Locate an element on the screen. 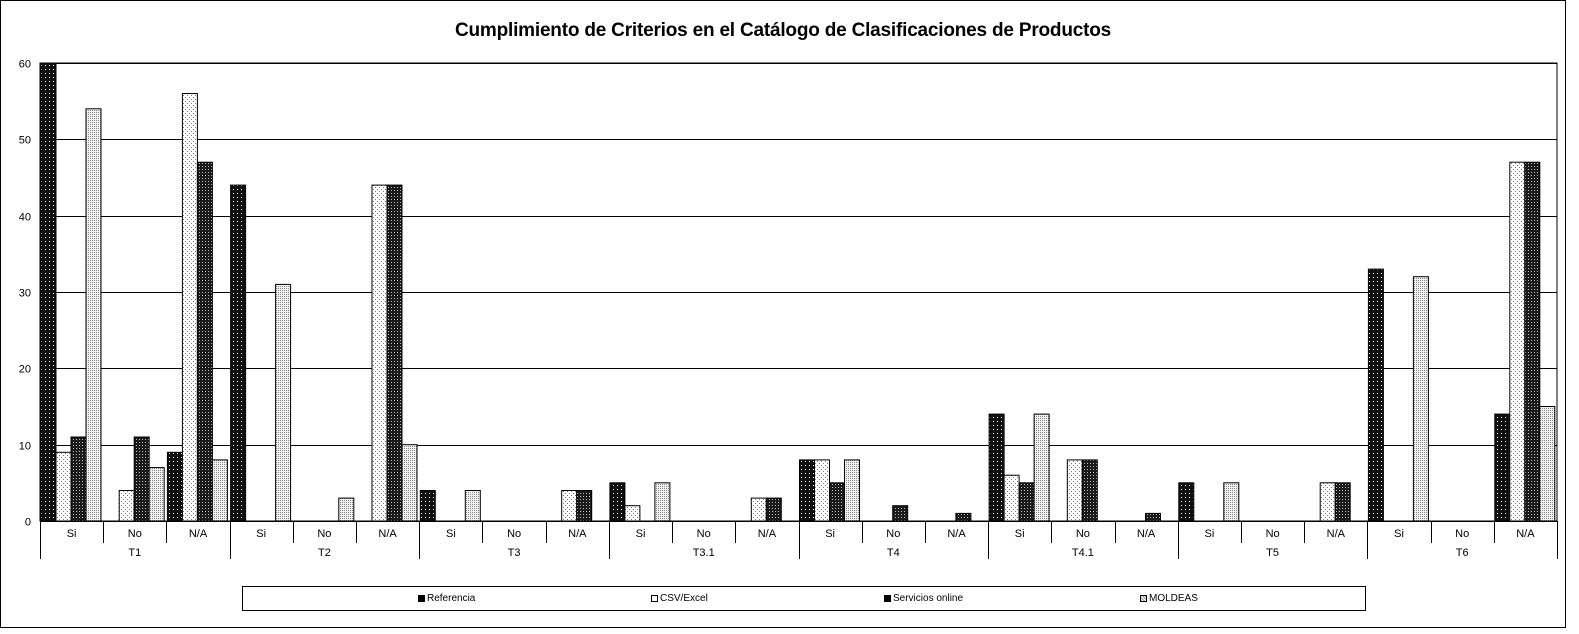 The image size is (1579, 634). legend-item: Servicios online is located at coordinates (923, 598).